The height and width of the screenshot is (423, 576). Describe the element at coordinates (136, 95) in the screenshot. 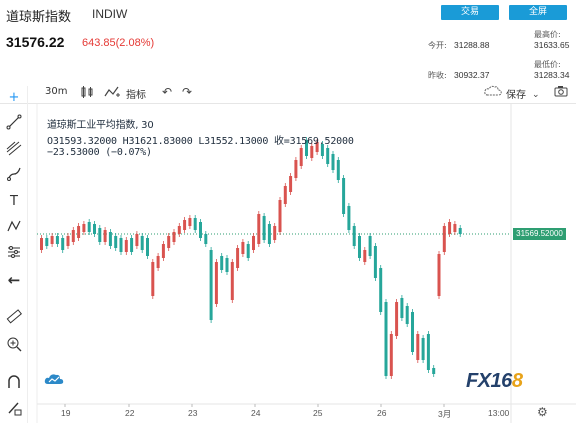

I see `indicator-button: 指标` at that location.